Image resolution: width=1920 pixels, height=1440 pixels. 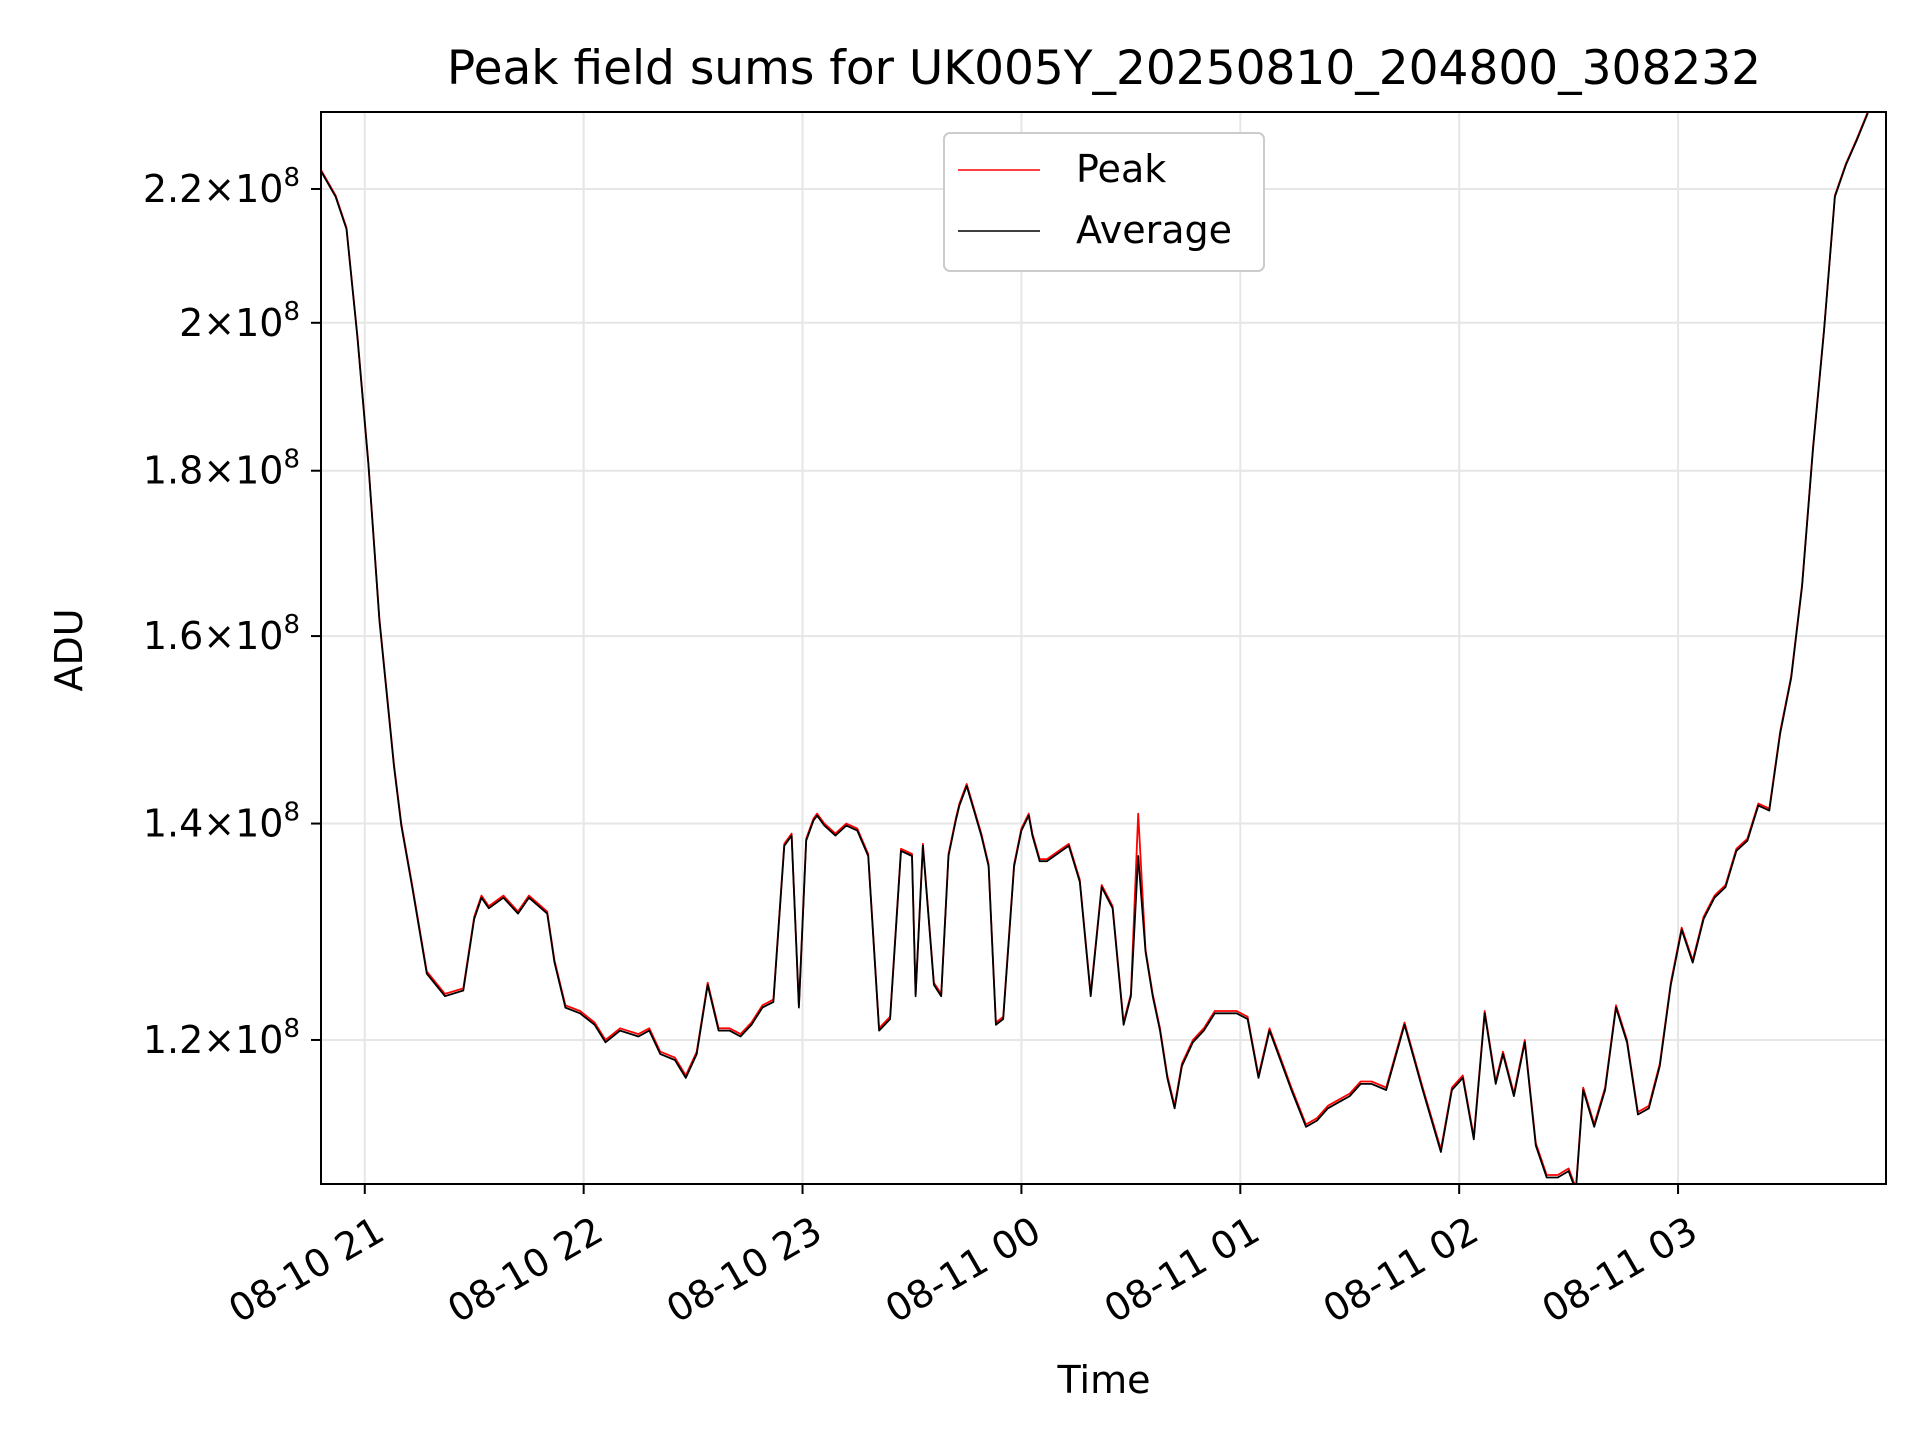 What do you see at coordinates (221, 469) in the screenshot?
I see `y-tick-label: 1.8×108` at bounding box center [221, 469].